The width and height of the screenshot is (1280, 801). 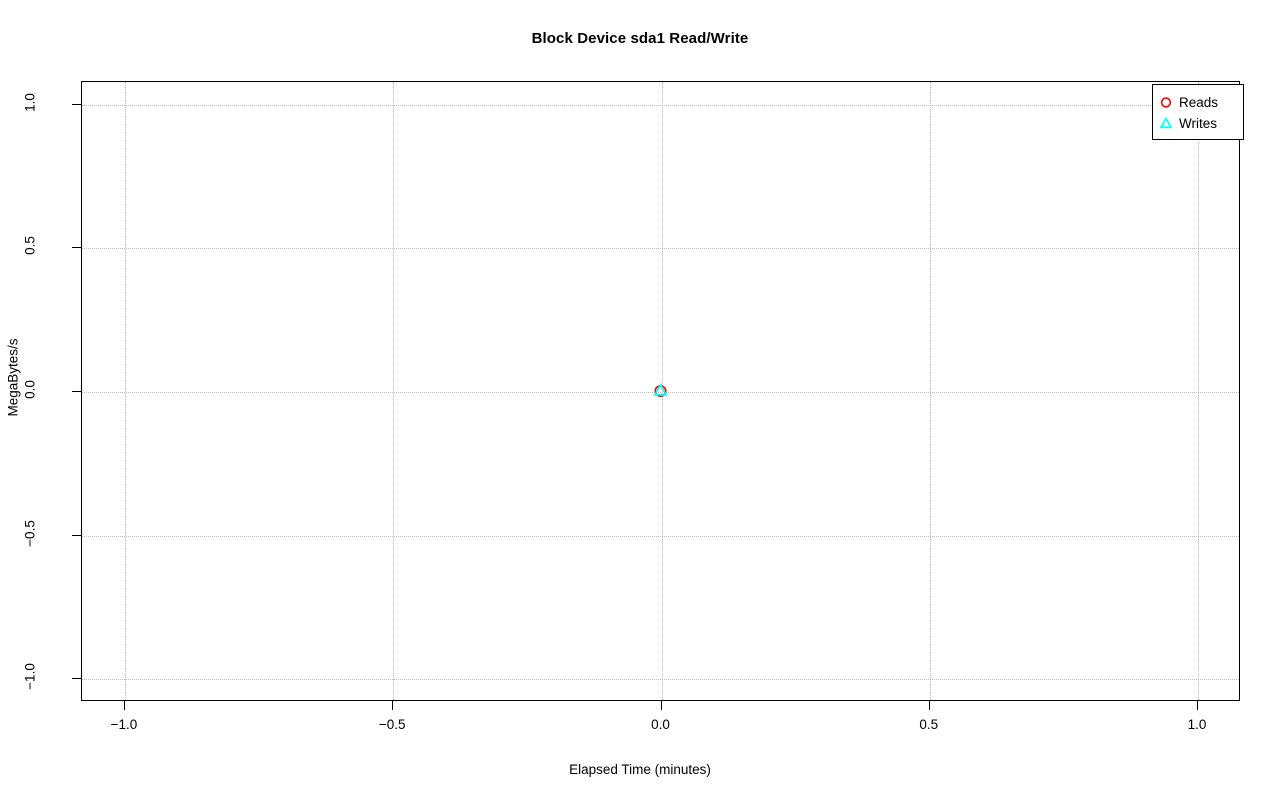 I want to click on legend-item-reads: Reads, so click(x=1199, y=102).